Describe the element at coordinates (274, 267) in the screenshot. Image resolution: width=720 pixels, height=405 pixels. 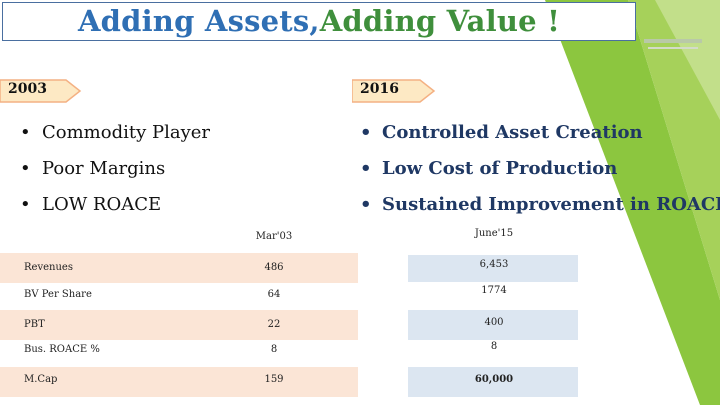
I see `mar-value-revenues: 486` at that location.